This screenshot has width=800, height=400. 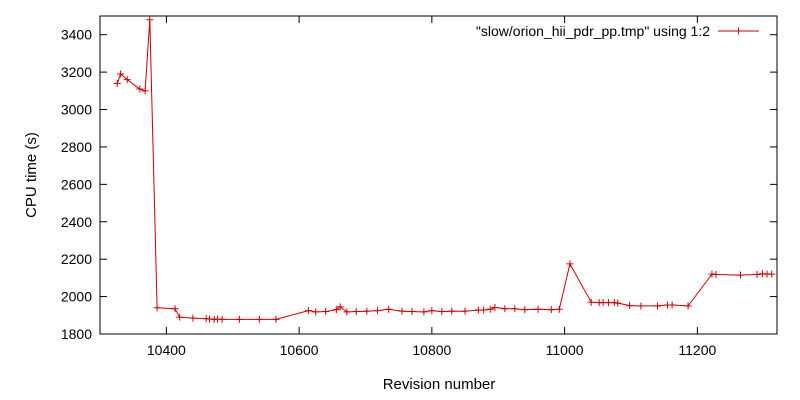 What do you see at coordinates (439, 384) in the screenshot?
I see `x-axis-label: Revision number` at bounding box center [439, 384].